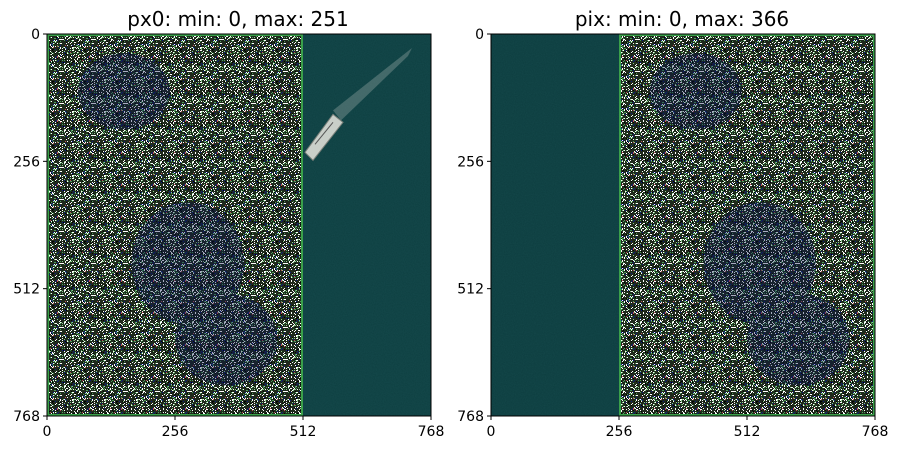 This screenshot has height=450, width=900. Describe the element at coordinates (358, 104) in the screenshot. I see `ship-icon` at that location.